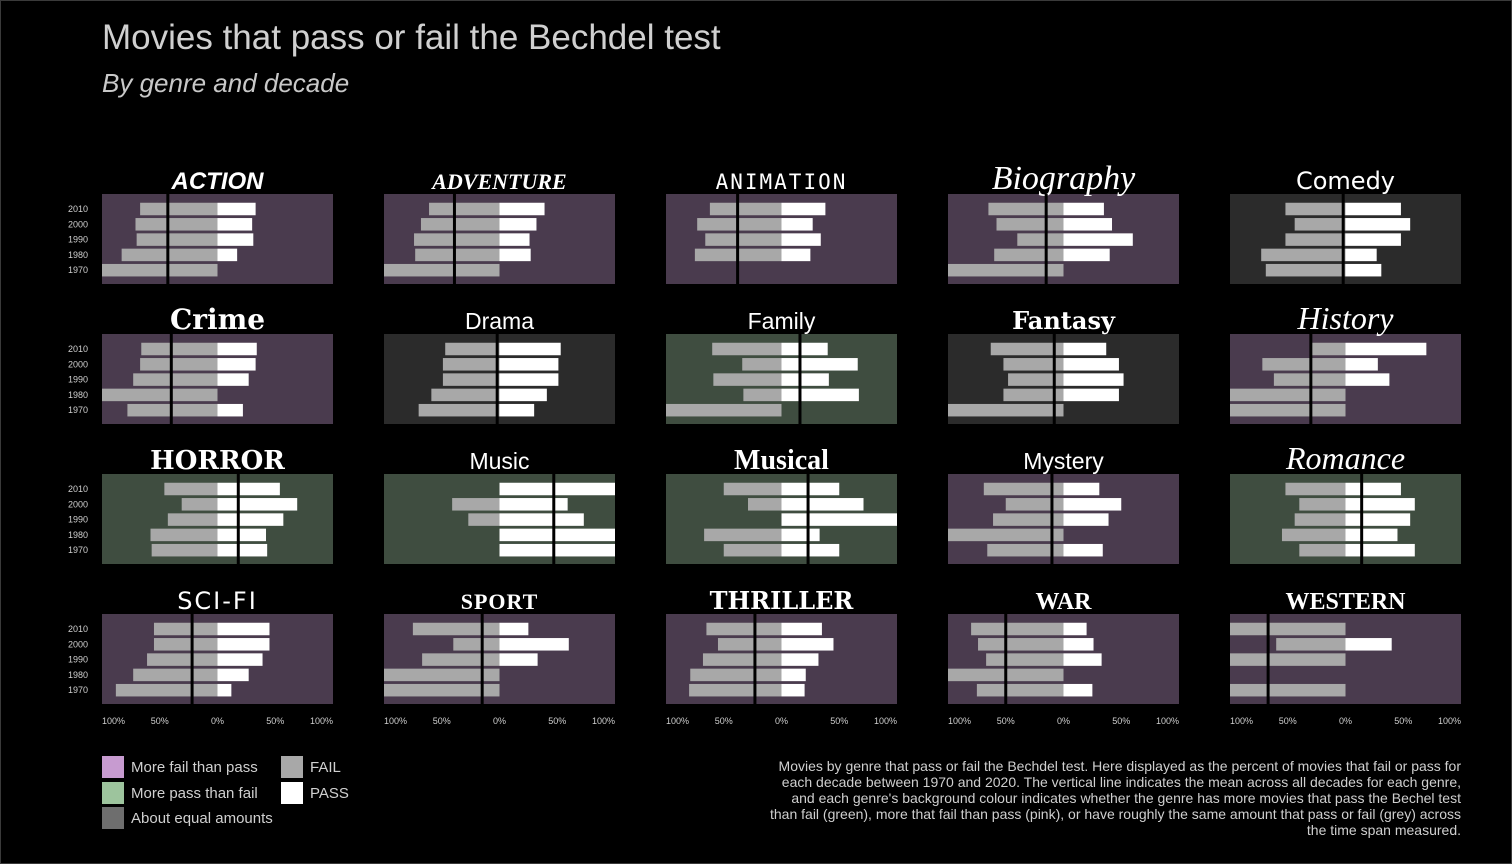  Describe the element at coordinates (160, 270) in the screenshot. I see `bar-fail-action-1970` at that location.